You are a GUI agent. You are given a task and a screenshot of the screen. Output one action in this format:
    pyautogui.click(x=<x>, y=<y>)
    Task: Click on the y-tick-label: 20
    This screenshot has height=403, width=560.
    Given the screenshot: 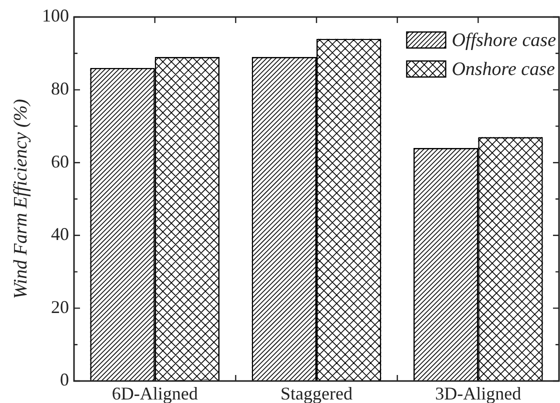 What is the action you would take?
    pyautogui.click(x=60, y=306)
    